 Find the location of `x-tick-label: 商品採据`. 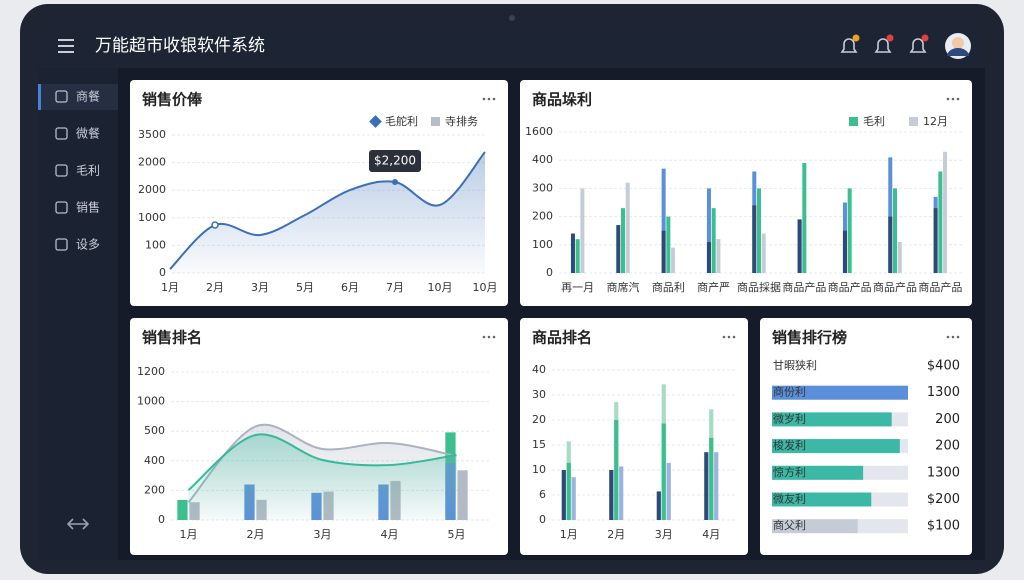

x-tick-label: 商品採据 is located at coordinates (759, 287).